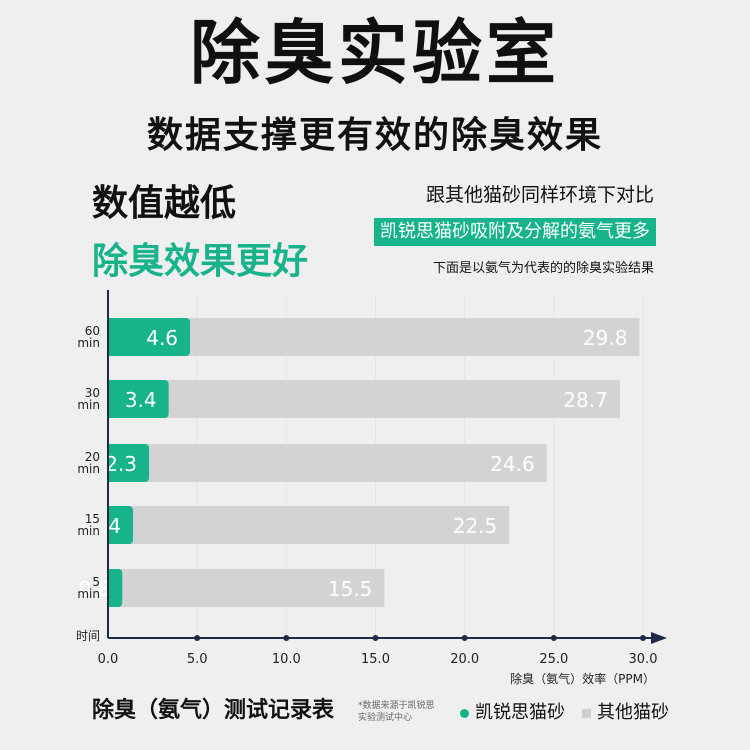  I want to click on x-tick-label: 5.0, so click(197, 659).